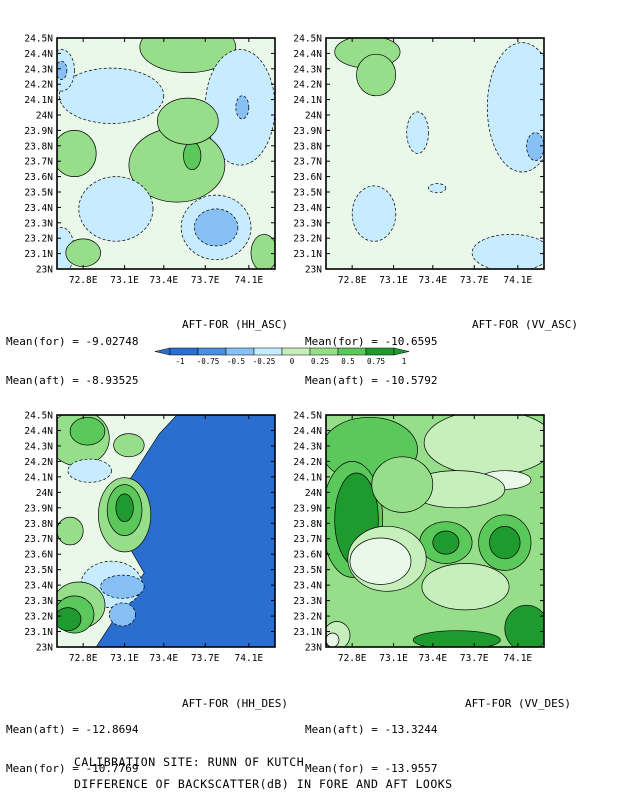 The width and height of the screenshot is (618, 800). Describe the element at coordinates (236, 361) in the screenshot. I see `colorbar-label: -0.5` at that location.